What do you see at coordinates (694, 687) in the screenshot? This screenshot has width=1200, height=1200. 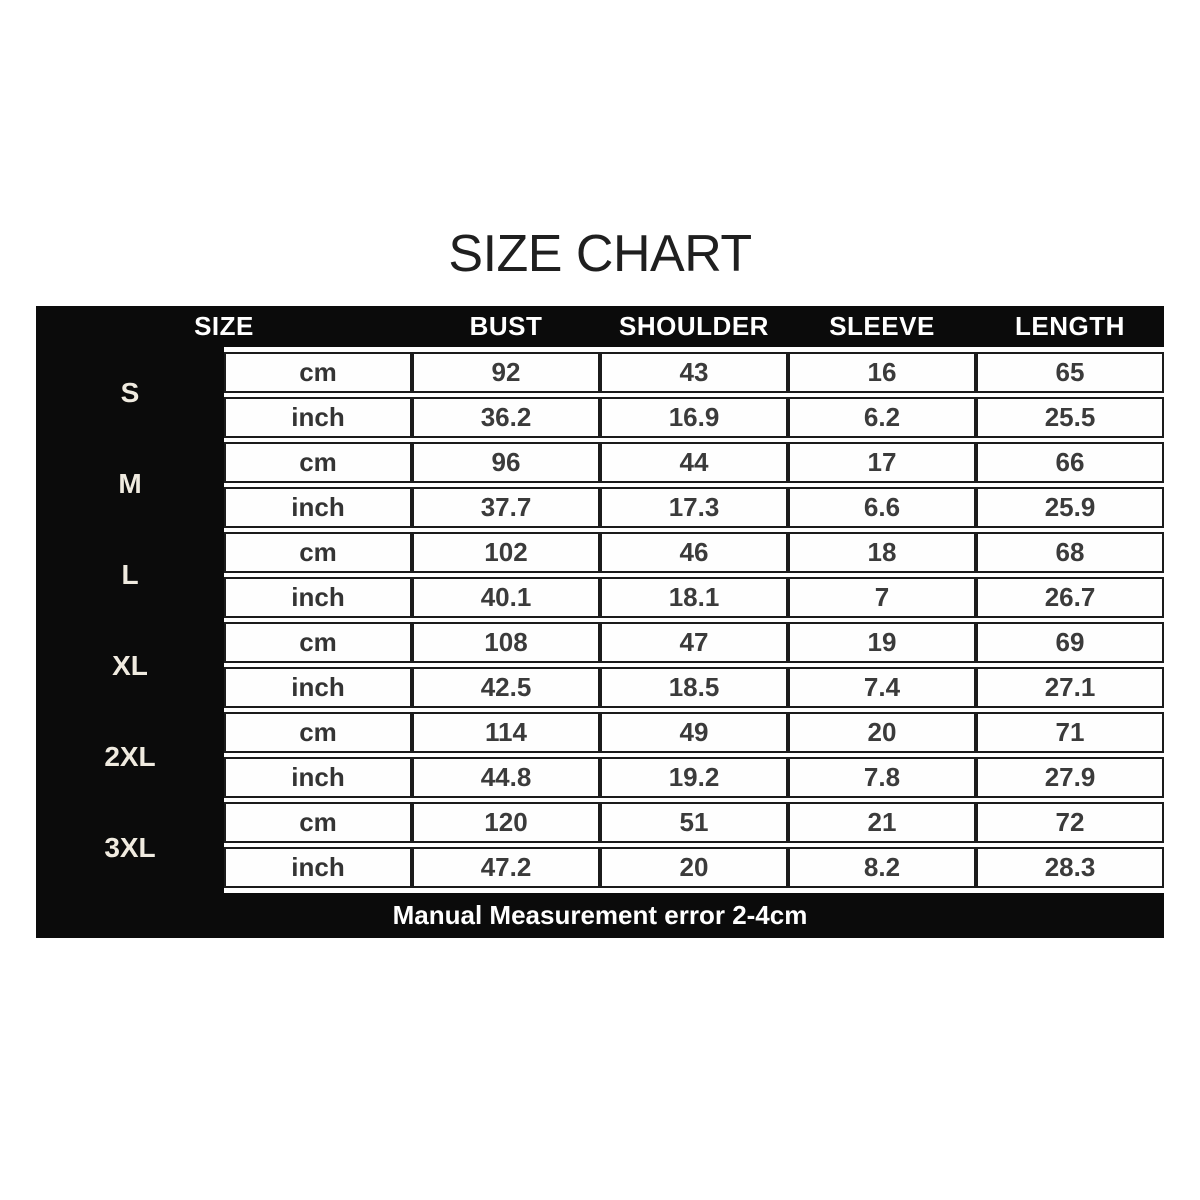 I see `value-cell: 18.5` at bounding box center [694, 687].